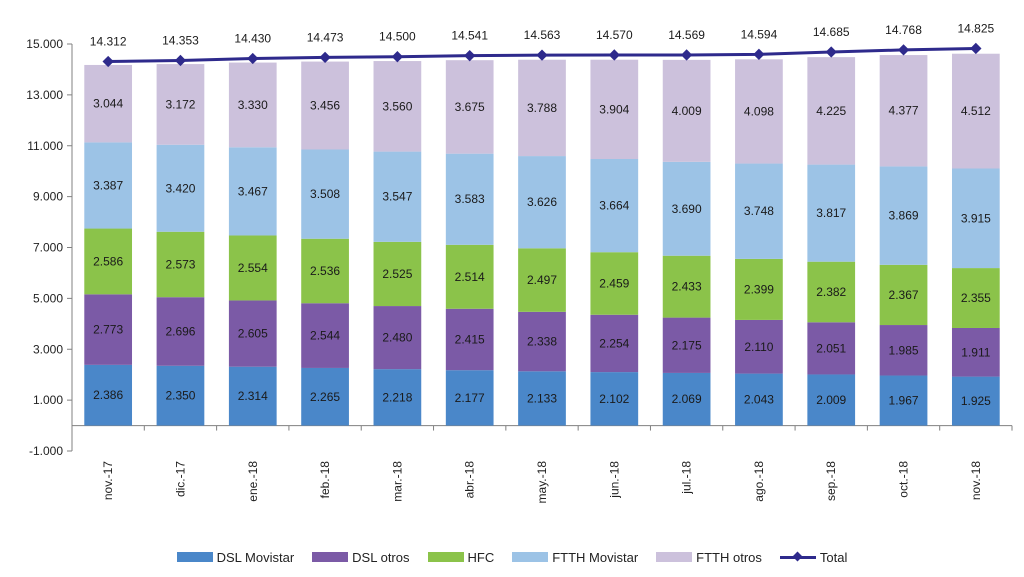 The width and height of the screenshot is (1024, 577). I want to click on bar-data-label: 1.925, so click(976, 401).